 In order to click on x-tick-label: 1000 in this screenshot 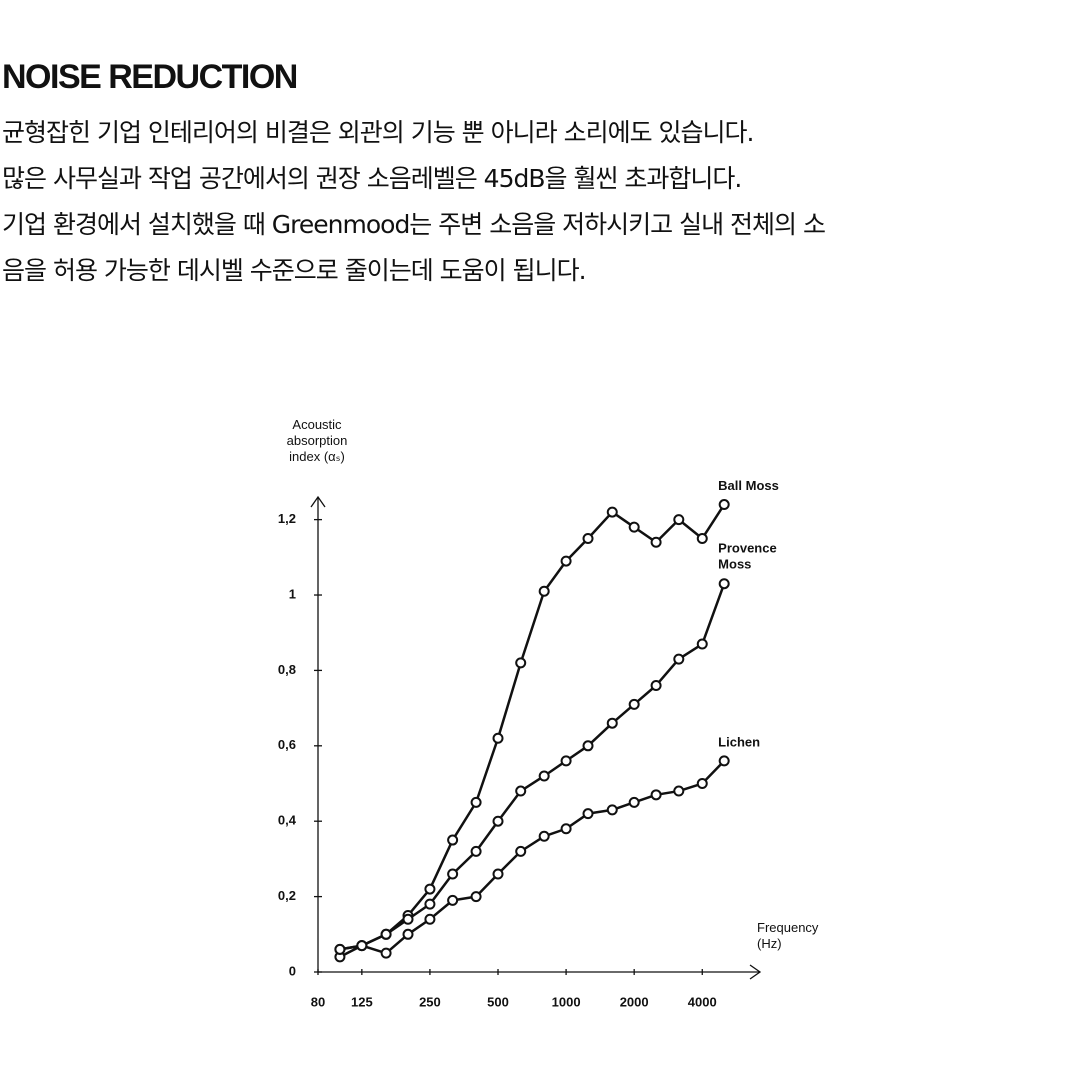, I will do `click(566, 1001)`.